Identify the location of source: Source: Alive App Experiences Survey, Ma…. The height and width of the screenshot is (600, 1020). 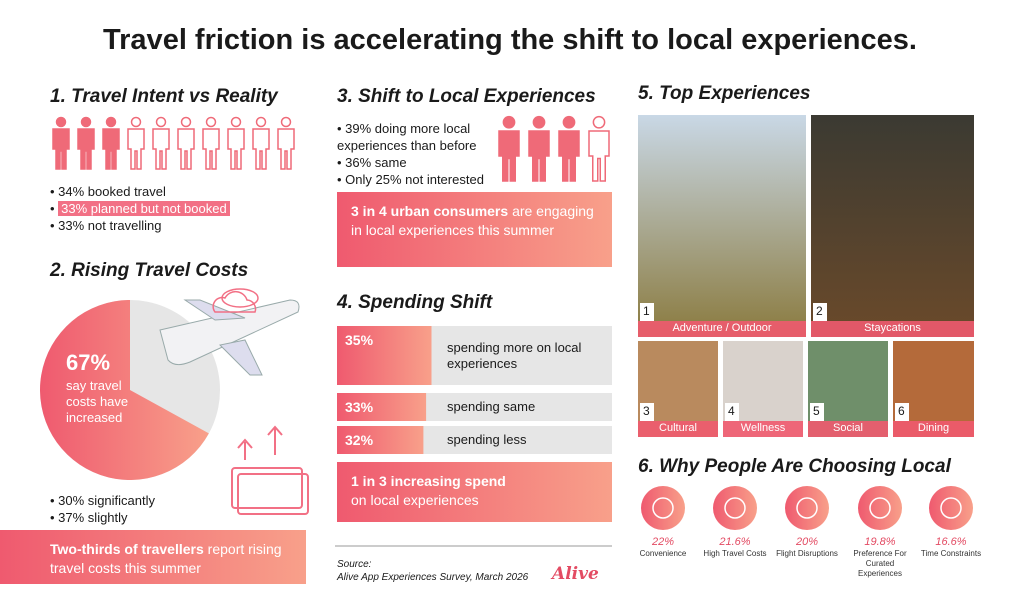
(432, 571).